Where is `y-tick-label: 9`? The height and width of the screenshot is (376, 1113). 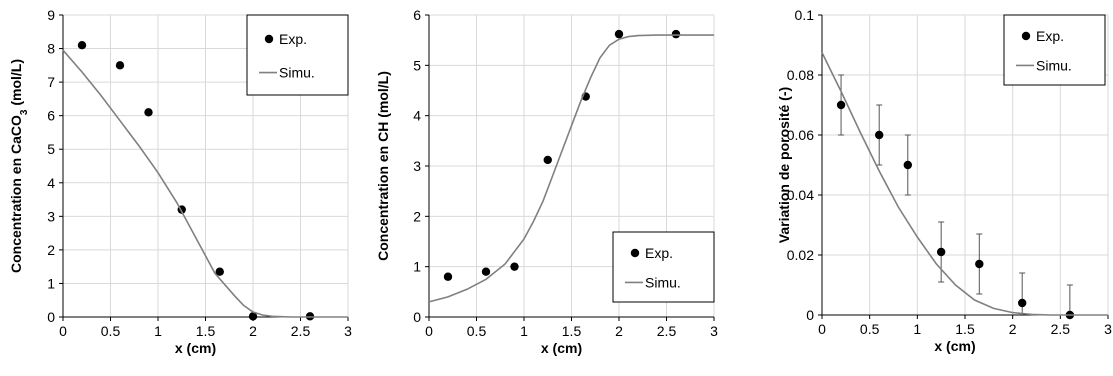
y-tick-label: 9 is located at coordinates (51, 15).